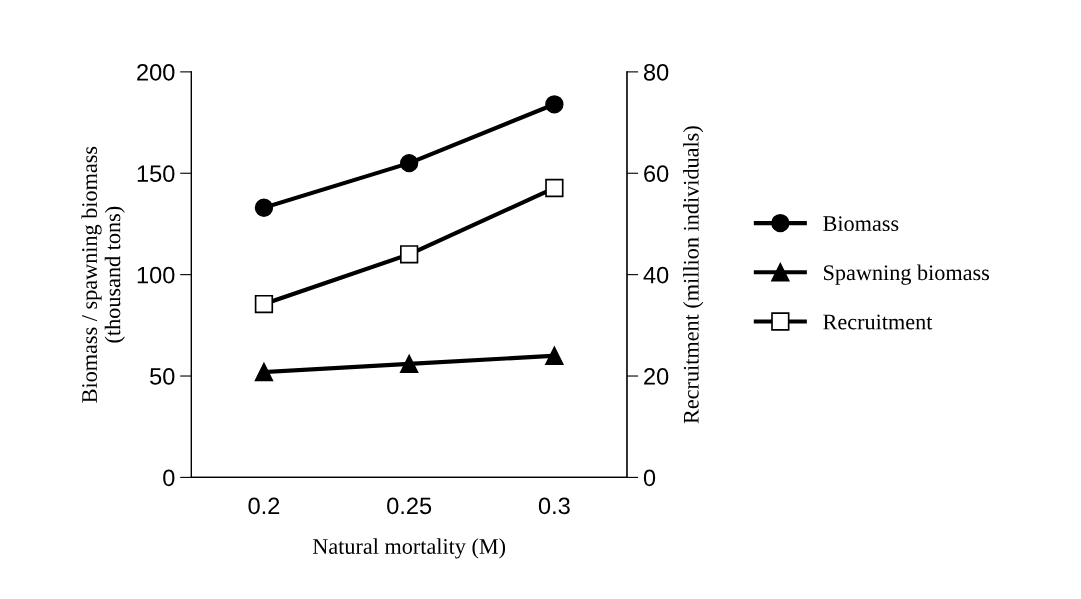  Describe the element at coordinates (656, 72) in the screenshot. I see `y2-tick-label: 80` at that location.